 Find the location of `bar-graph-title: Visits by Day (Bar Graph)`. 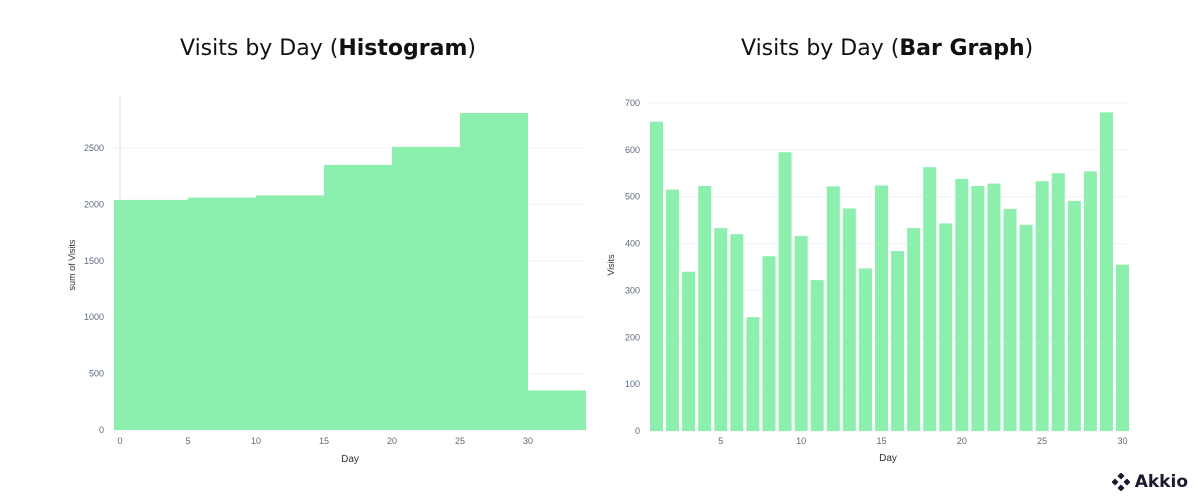

bar-graph-title: Visits by Day (Bar Graph) is located at coordinates (887, 48).